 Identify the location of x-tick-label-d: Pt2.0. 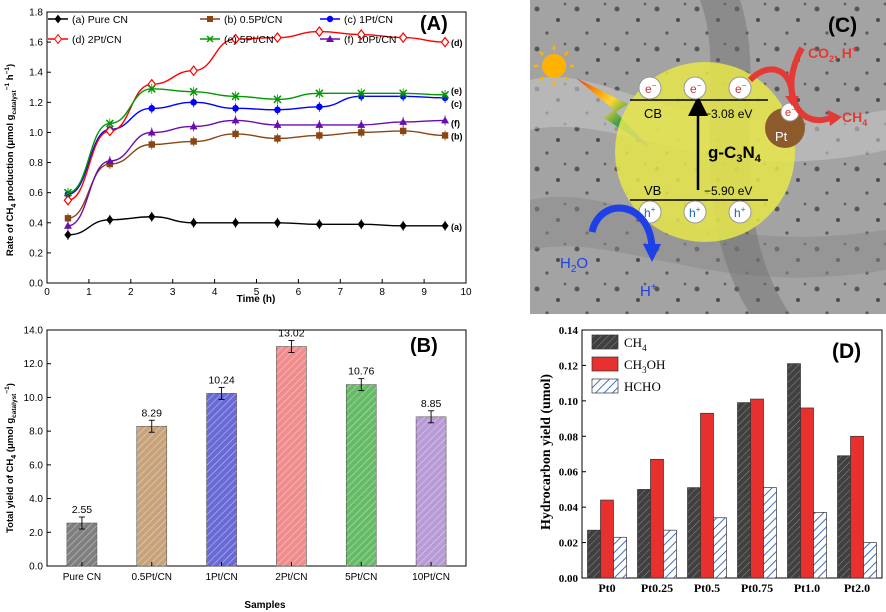
(857, 588).